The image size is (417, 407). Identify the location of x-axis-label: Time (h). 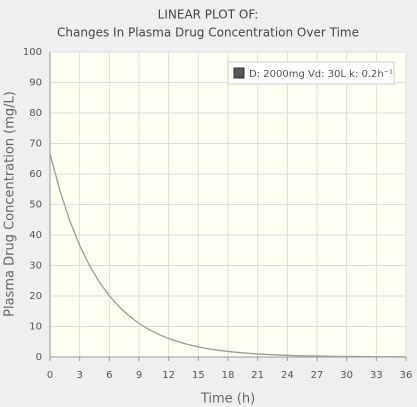
(227, 399).